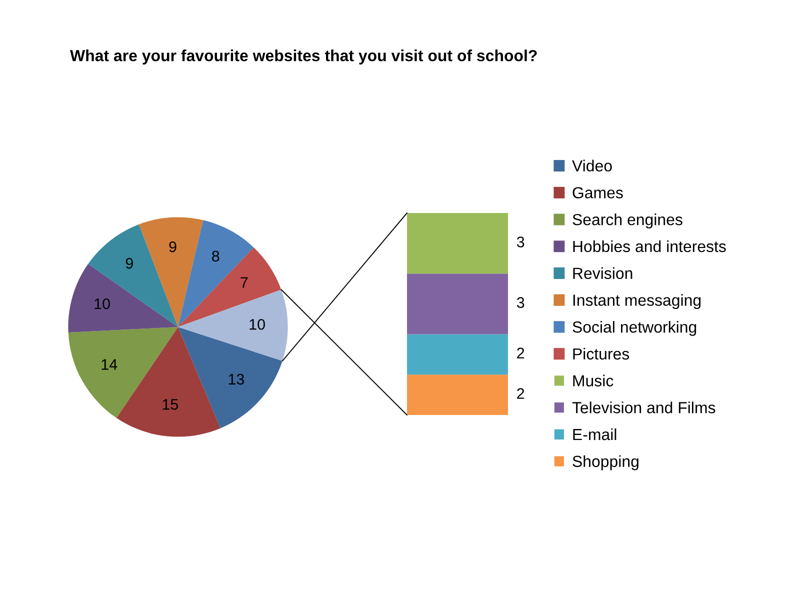 This screenshot has width=807, height=612. Describe the element at coordinates (216, 256) in the screenshot. I see `data-label: 8` at that location.